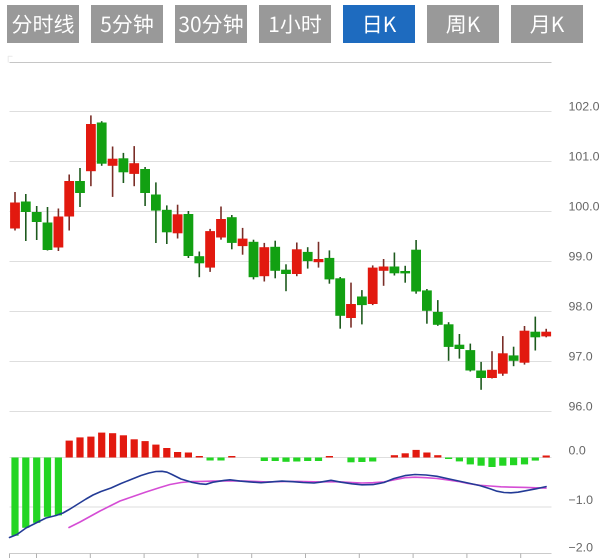  Describe the element at coordinates (577, 451) in the screenshot. I see `svg-text: 0.0` at that location.